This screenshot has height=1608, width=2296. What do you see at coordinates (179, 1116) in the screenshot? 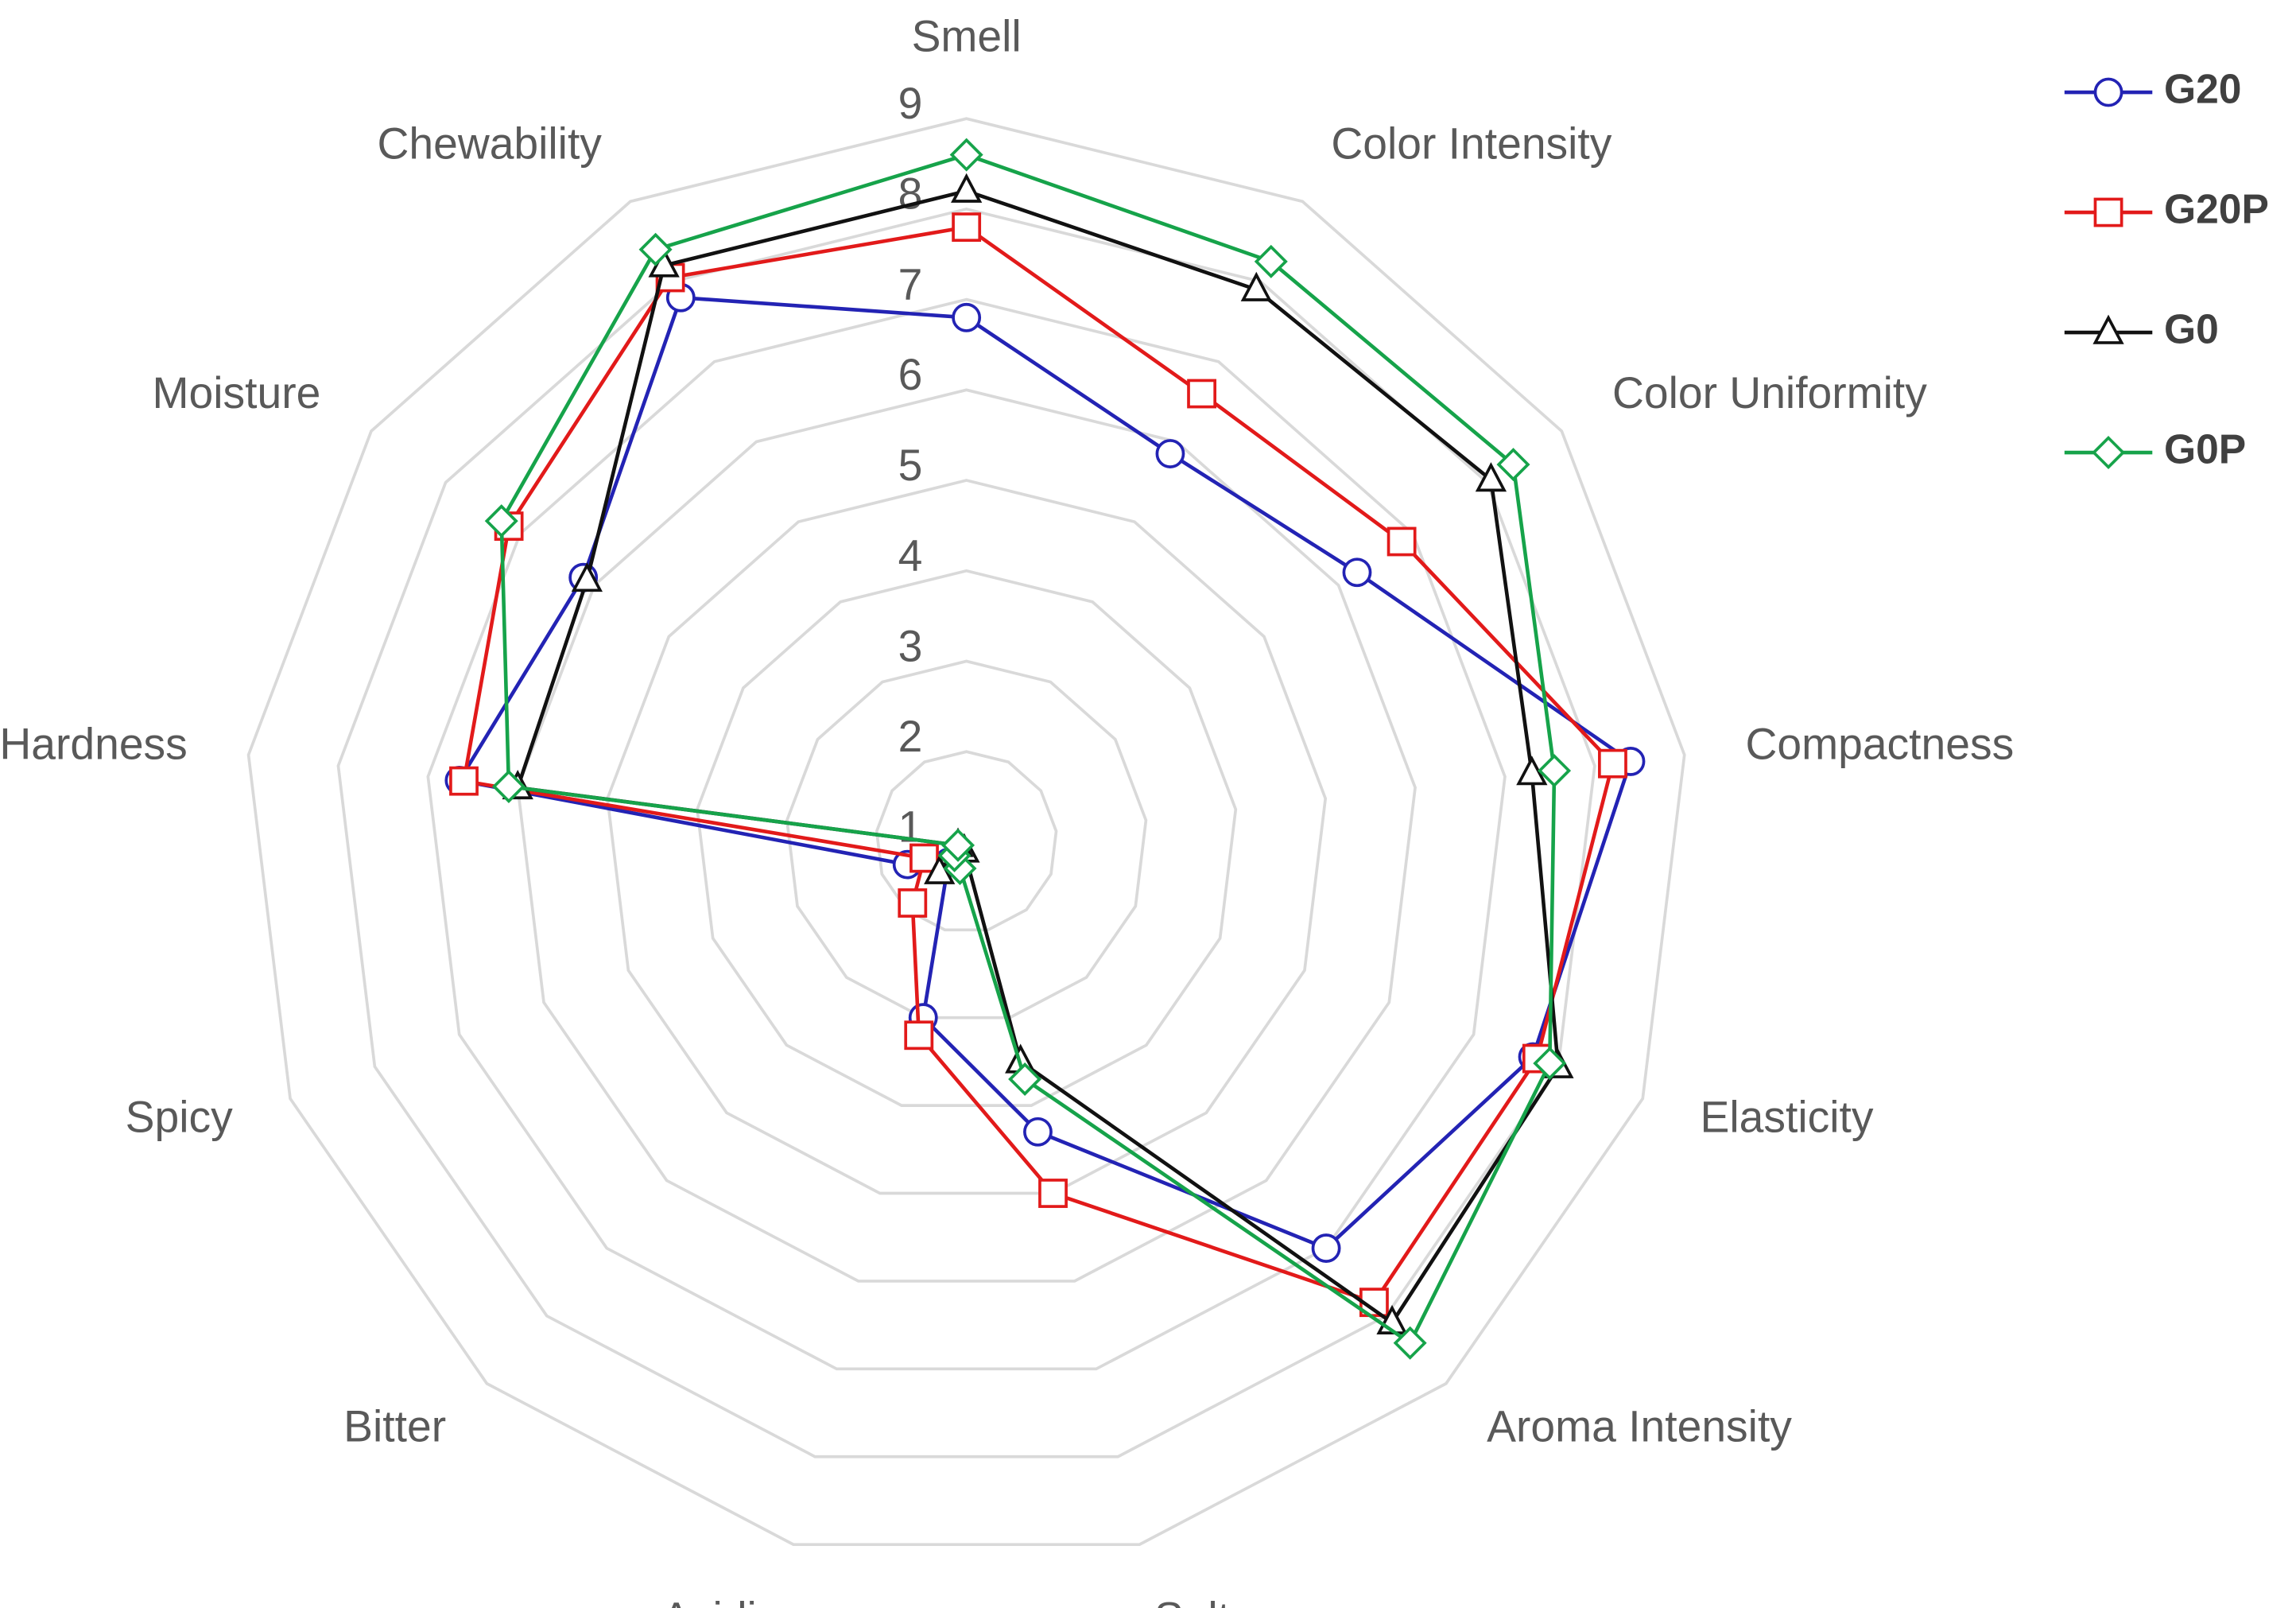
I see `axis-label: Spicy` at bounding box center [179, 1116].